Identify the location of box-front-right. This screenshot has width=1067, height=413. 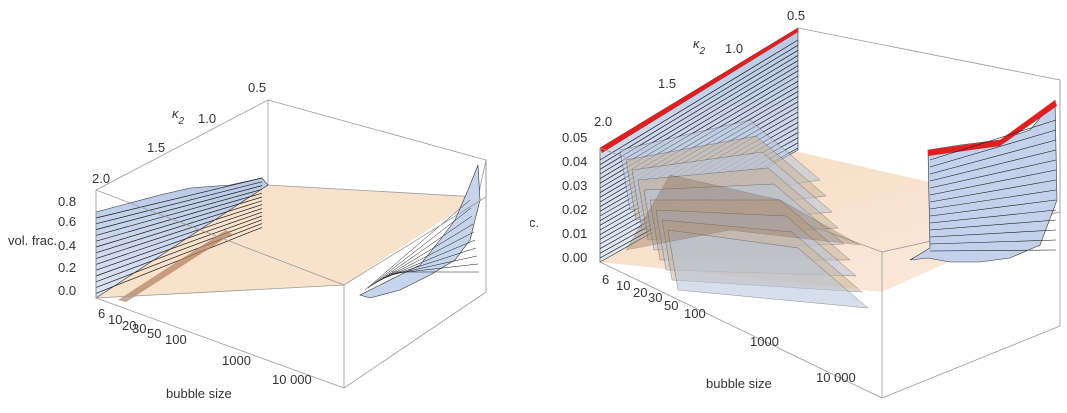
(415, 340).